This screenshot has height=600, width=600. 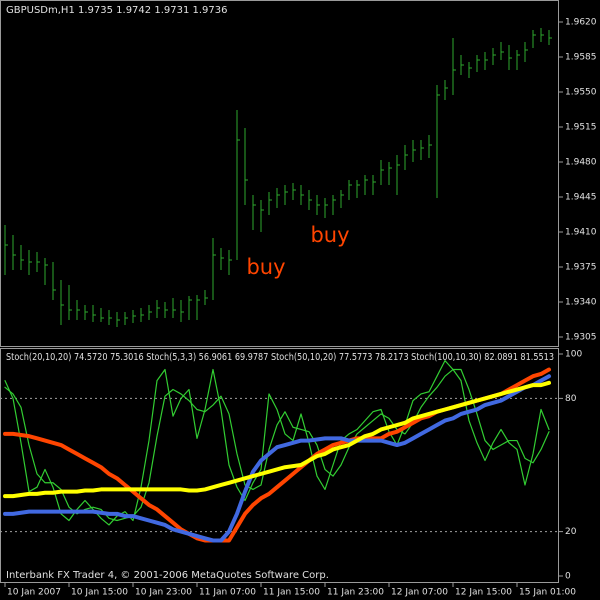 What do you see at coordinates (163, 593) in the screenshot?
I see `x-tick-label: 10 Jan 23:00` at bounding box center [163, 593].